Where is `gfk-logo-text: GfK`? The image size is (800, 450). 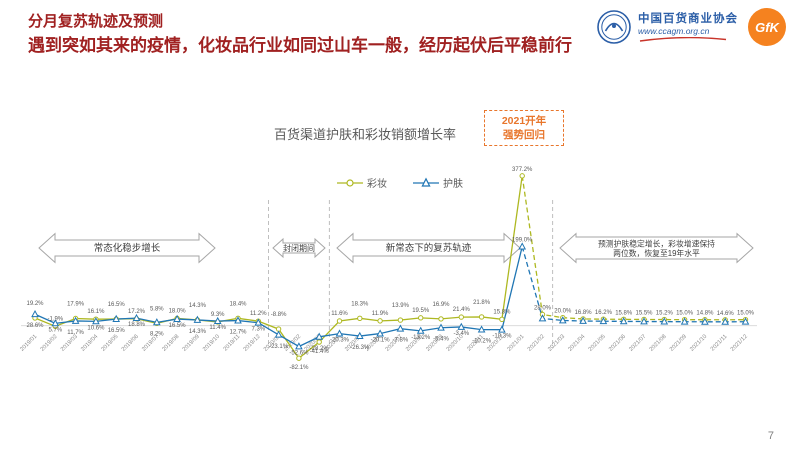 gfk-logo-text: GfK is located at coordinates (767, 27).